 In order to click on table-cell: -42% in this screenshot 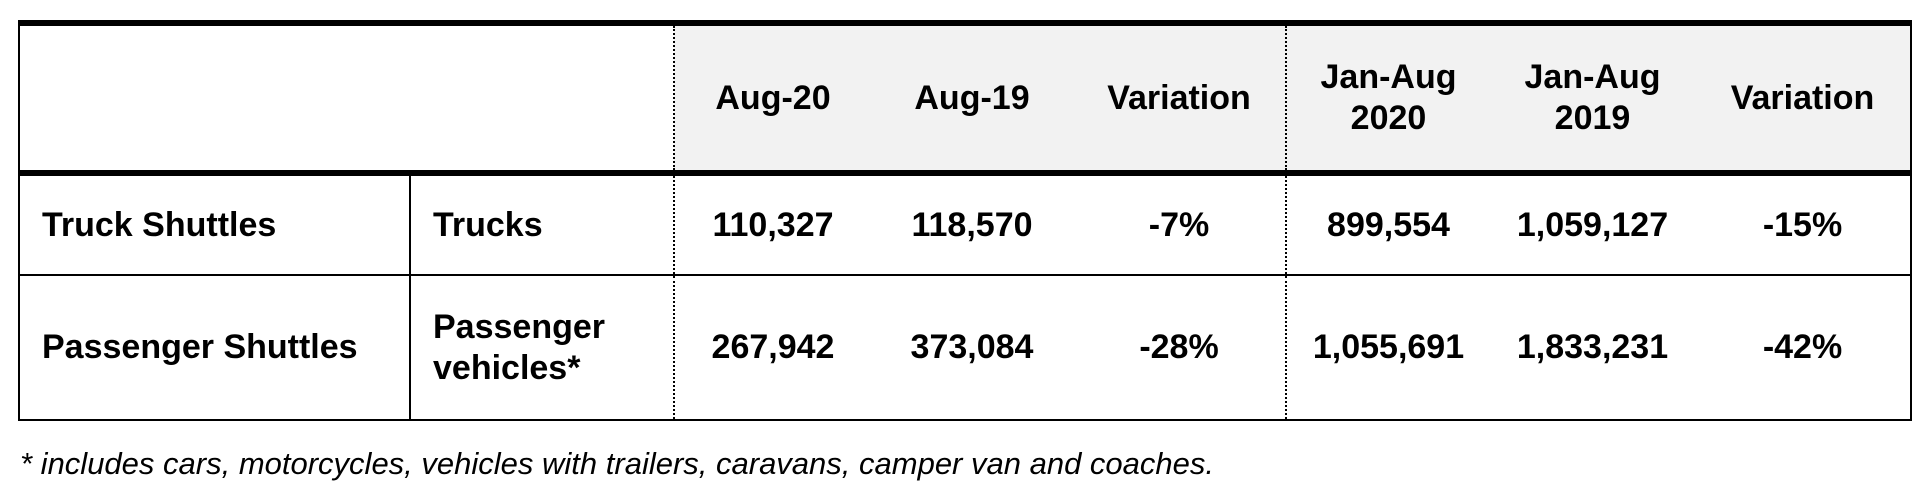, I will do `click(1802, 347)`.